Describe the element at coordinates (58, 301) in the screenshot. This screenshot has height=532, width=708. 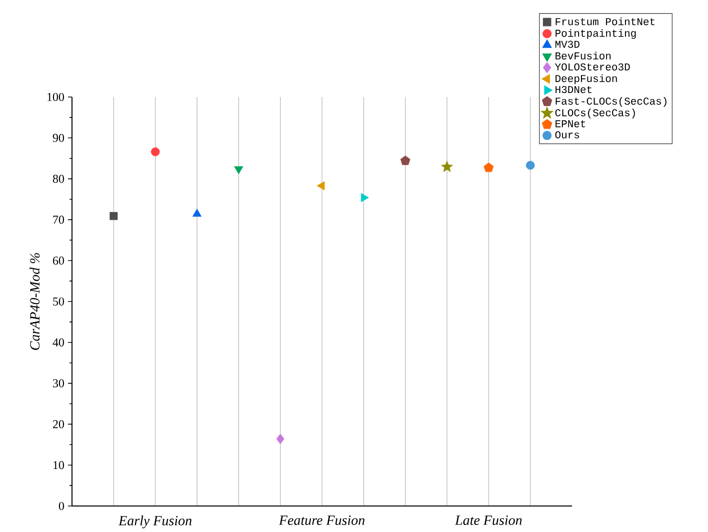
I see `y-tick-label: 50` at that location.